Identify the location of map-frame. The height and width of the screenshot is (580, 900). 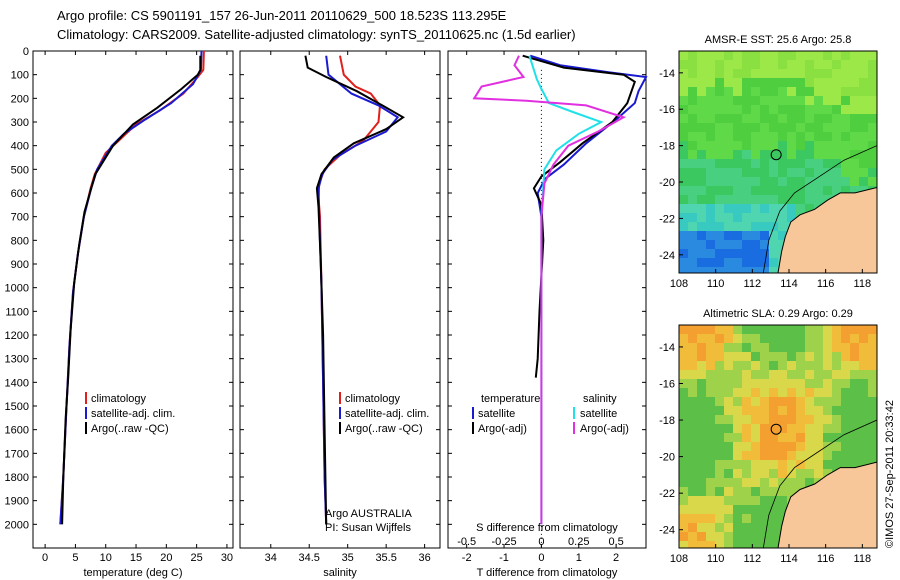
(778, 436).